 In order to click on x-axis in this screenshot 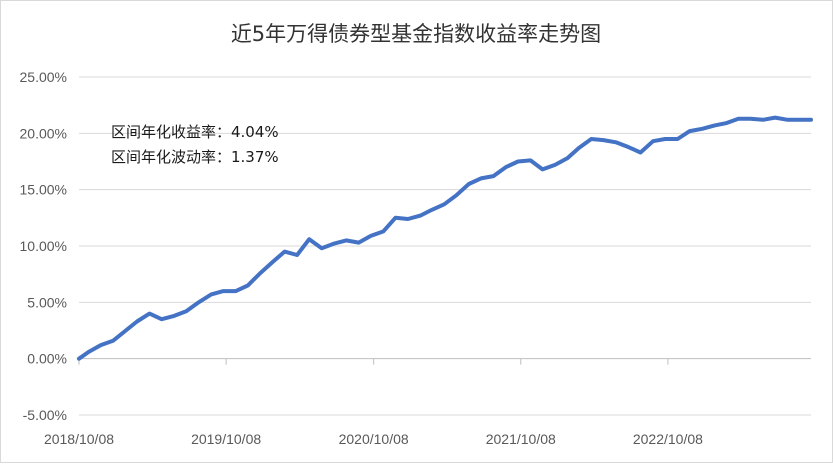, I will do `click(444, 361)`.